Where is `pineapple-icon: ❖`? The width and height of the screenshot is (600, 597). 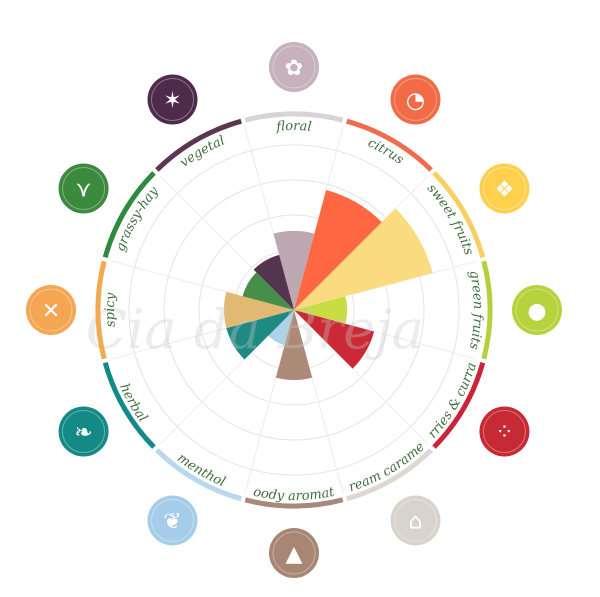 pineapple-icon: ❖ is located at coordinates (504, 188).